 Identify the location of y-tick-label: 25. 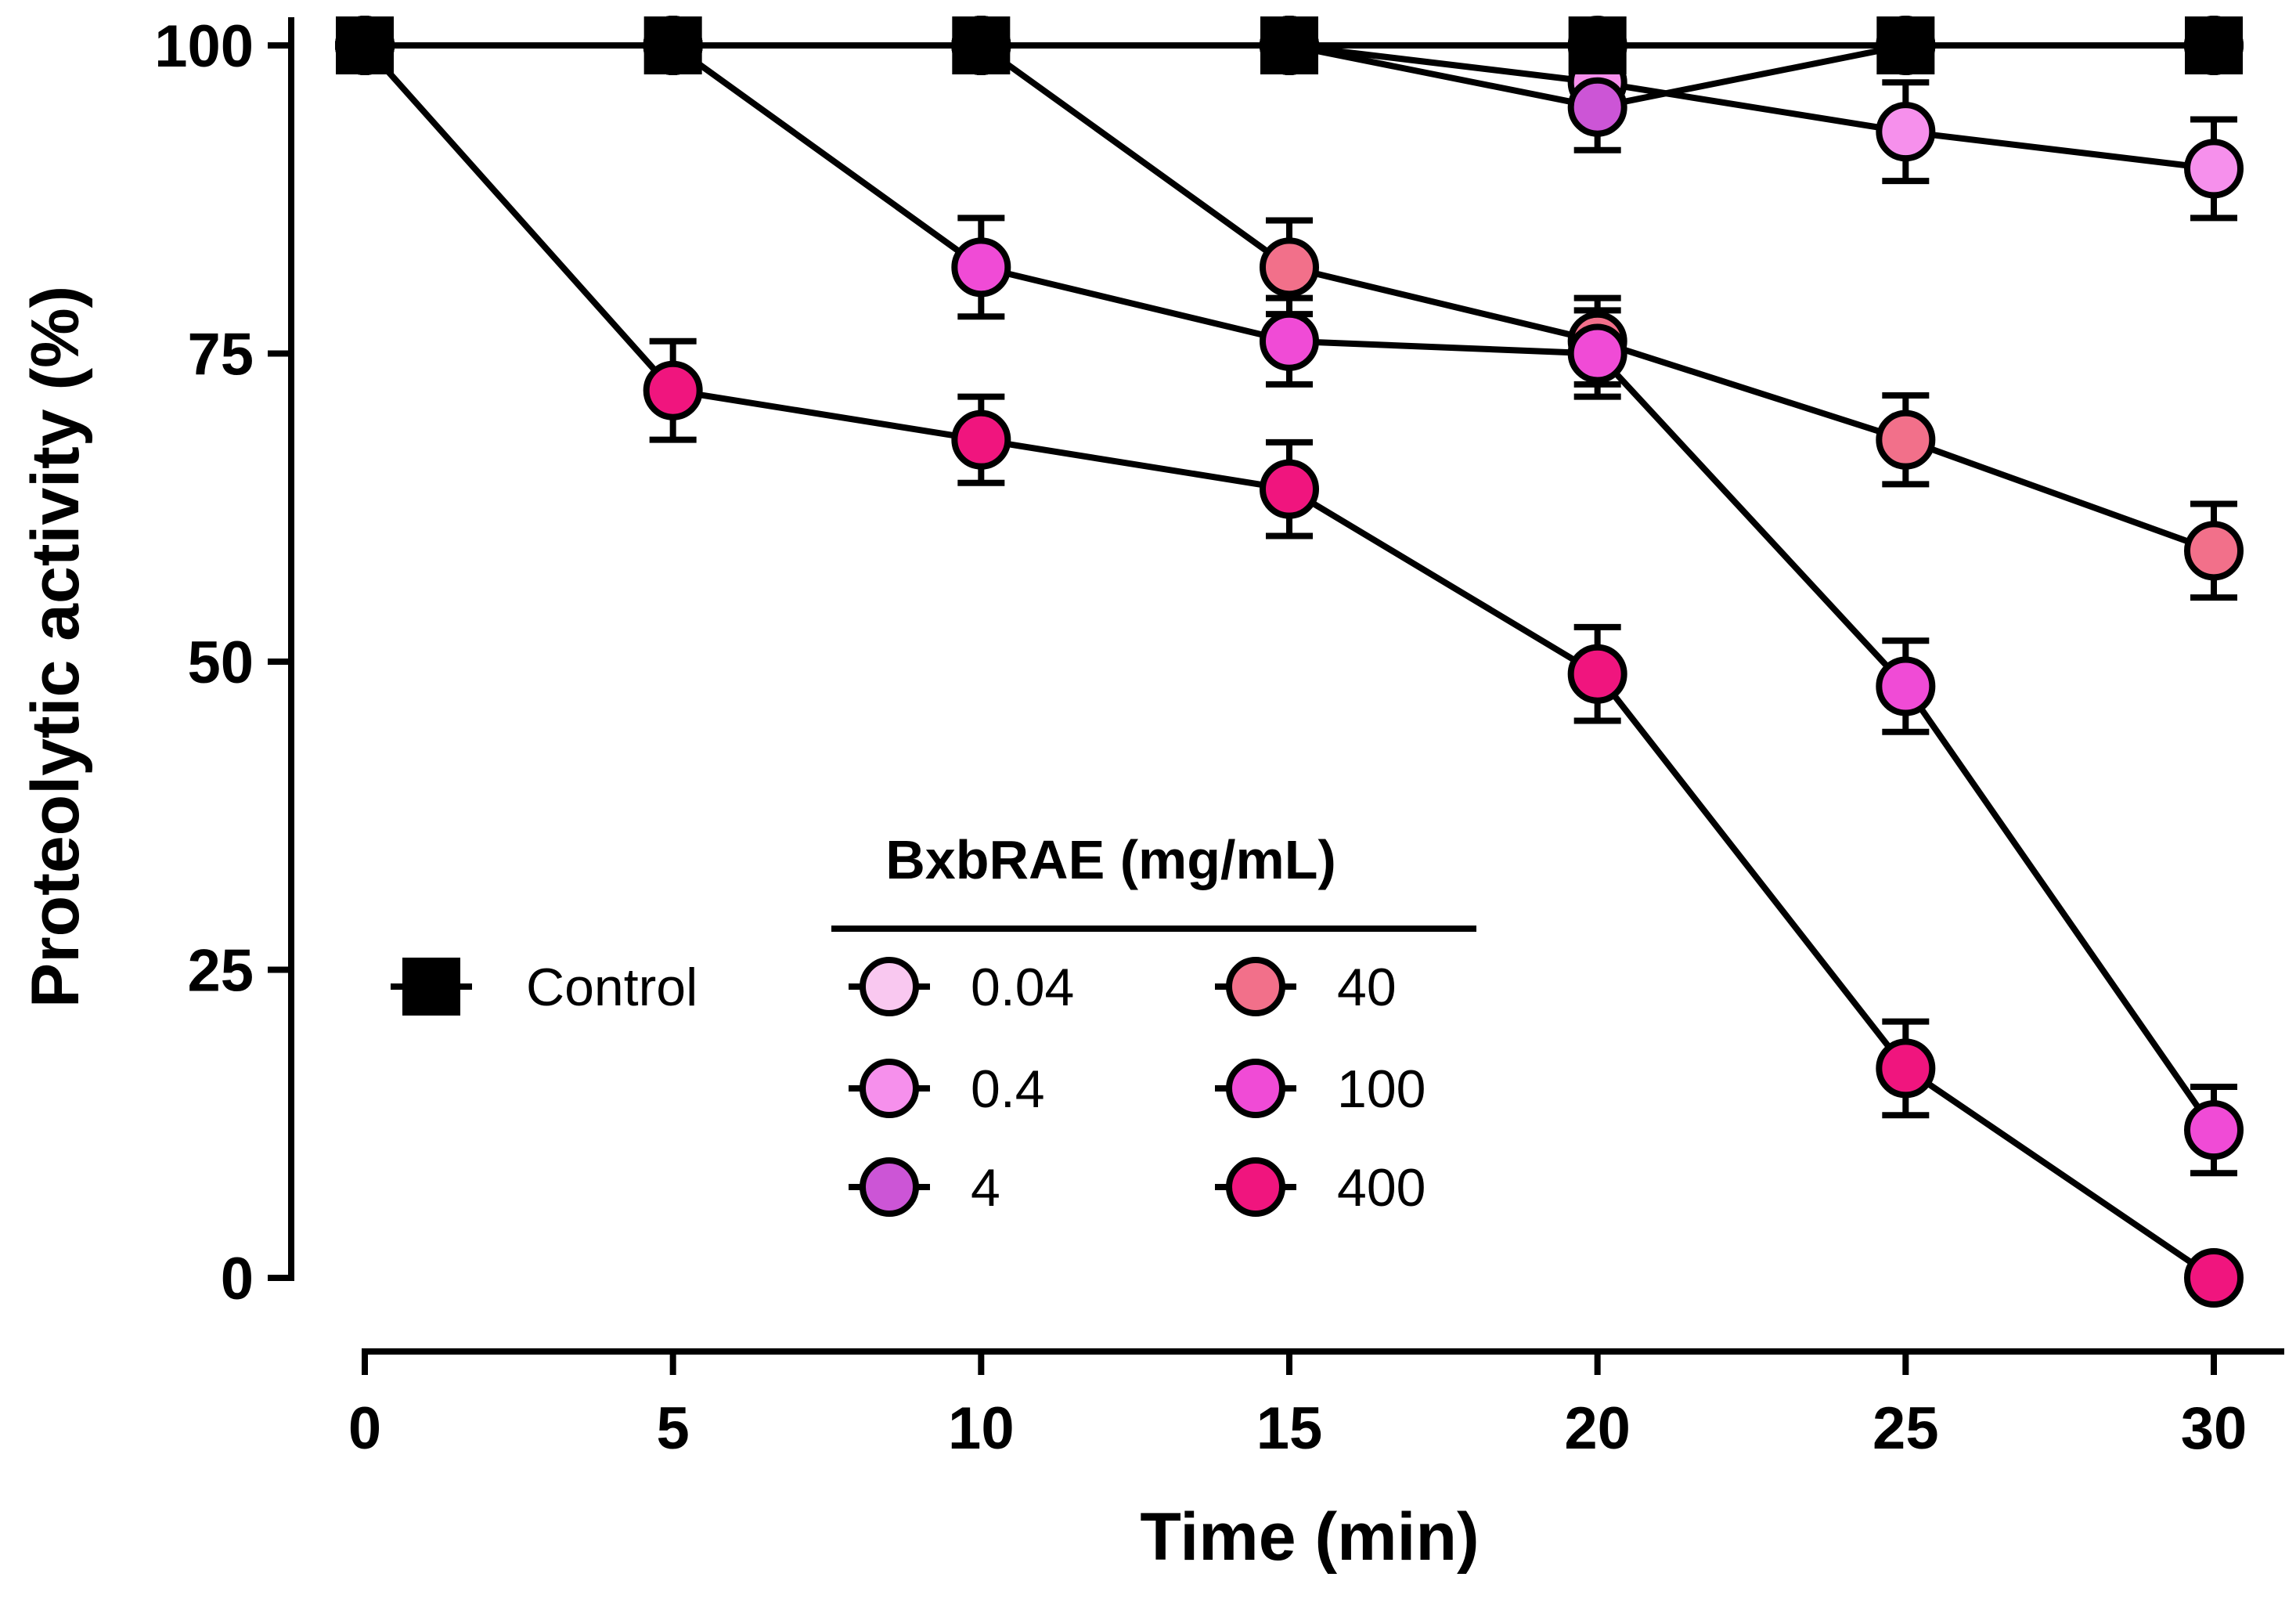
(220, 972).